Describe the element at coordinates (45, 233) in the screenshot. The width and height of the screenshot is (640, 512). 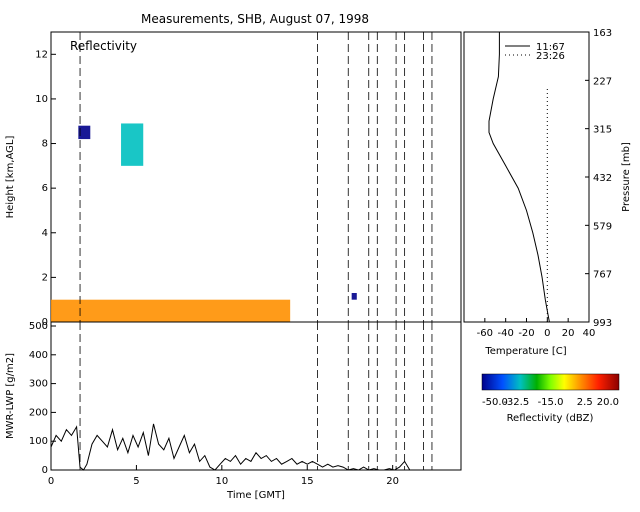
I see `height-tick-label: 4` at that location.